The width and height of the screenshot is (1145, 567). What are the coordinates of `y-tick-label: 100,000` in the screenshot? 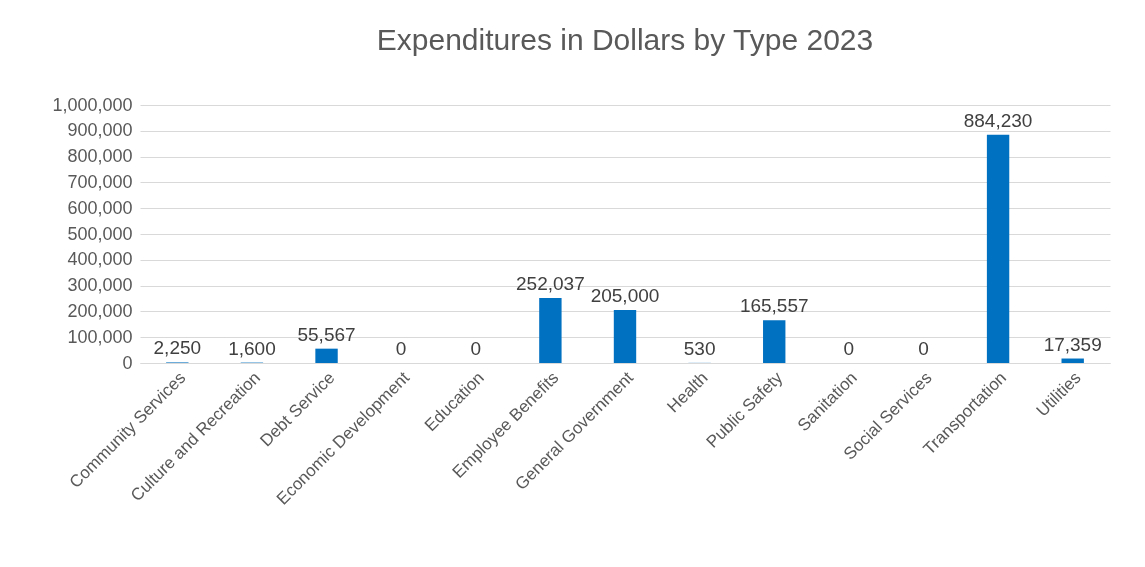 It's located at (100, 336).